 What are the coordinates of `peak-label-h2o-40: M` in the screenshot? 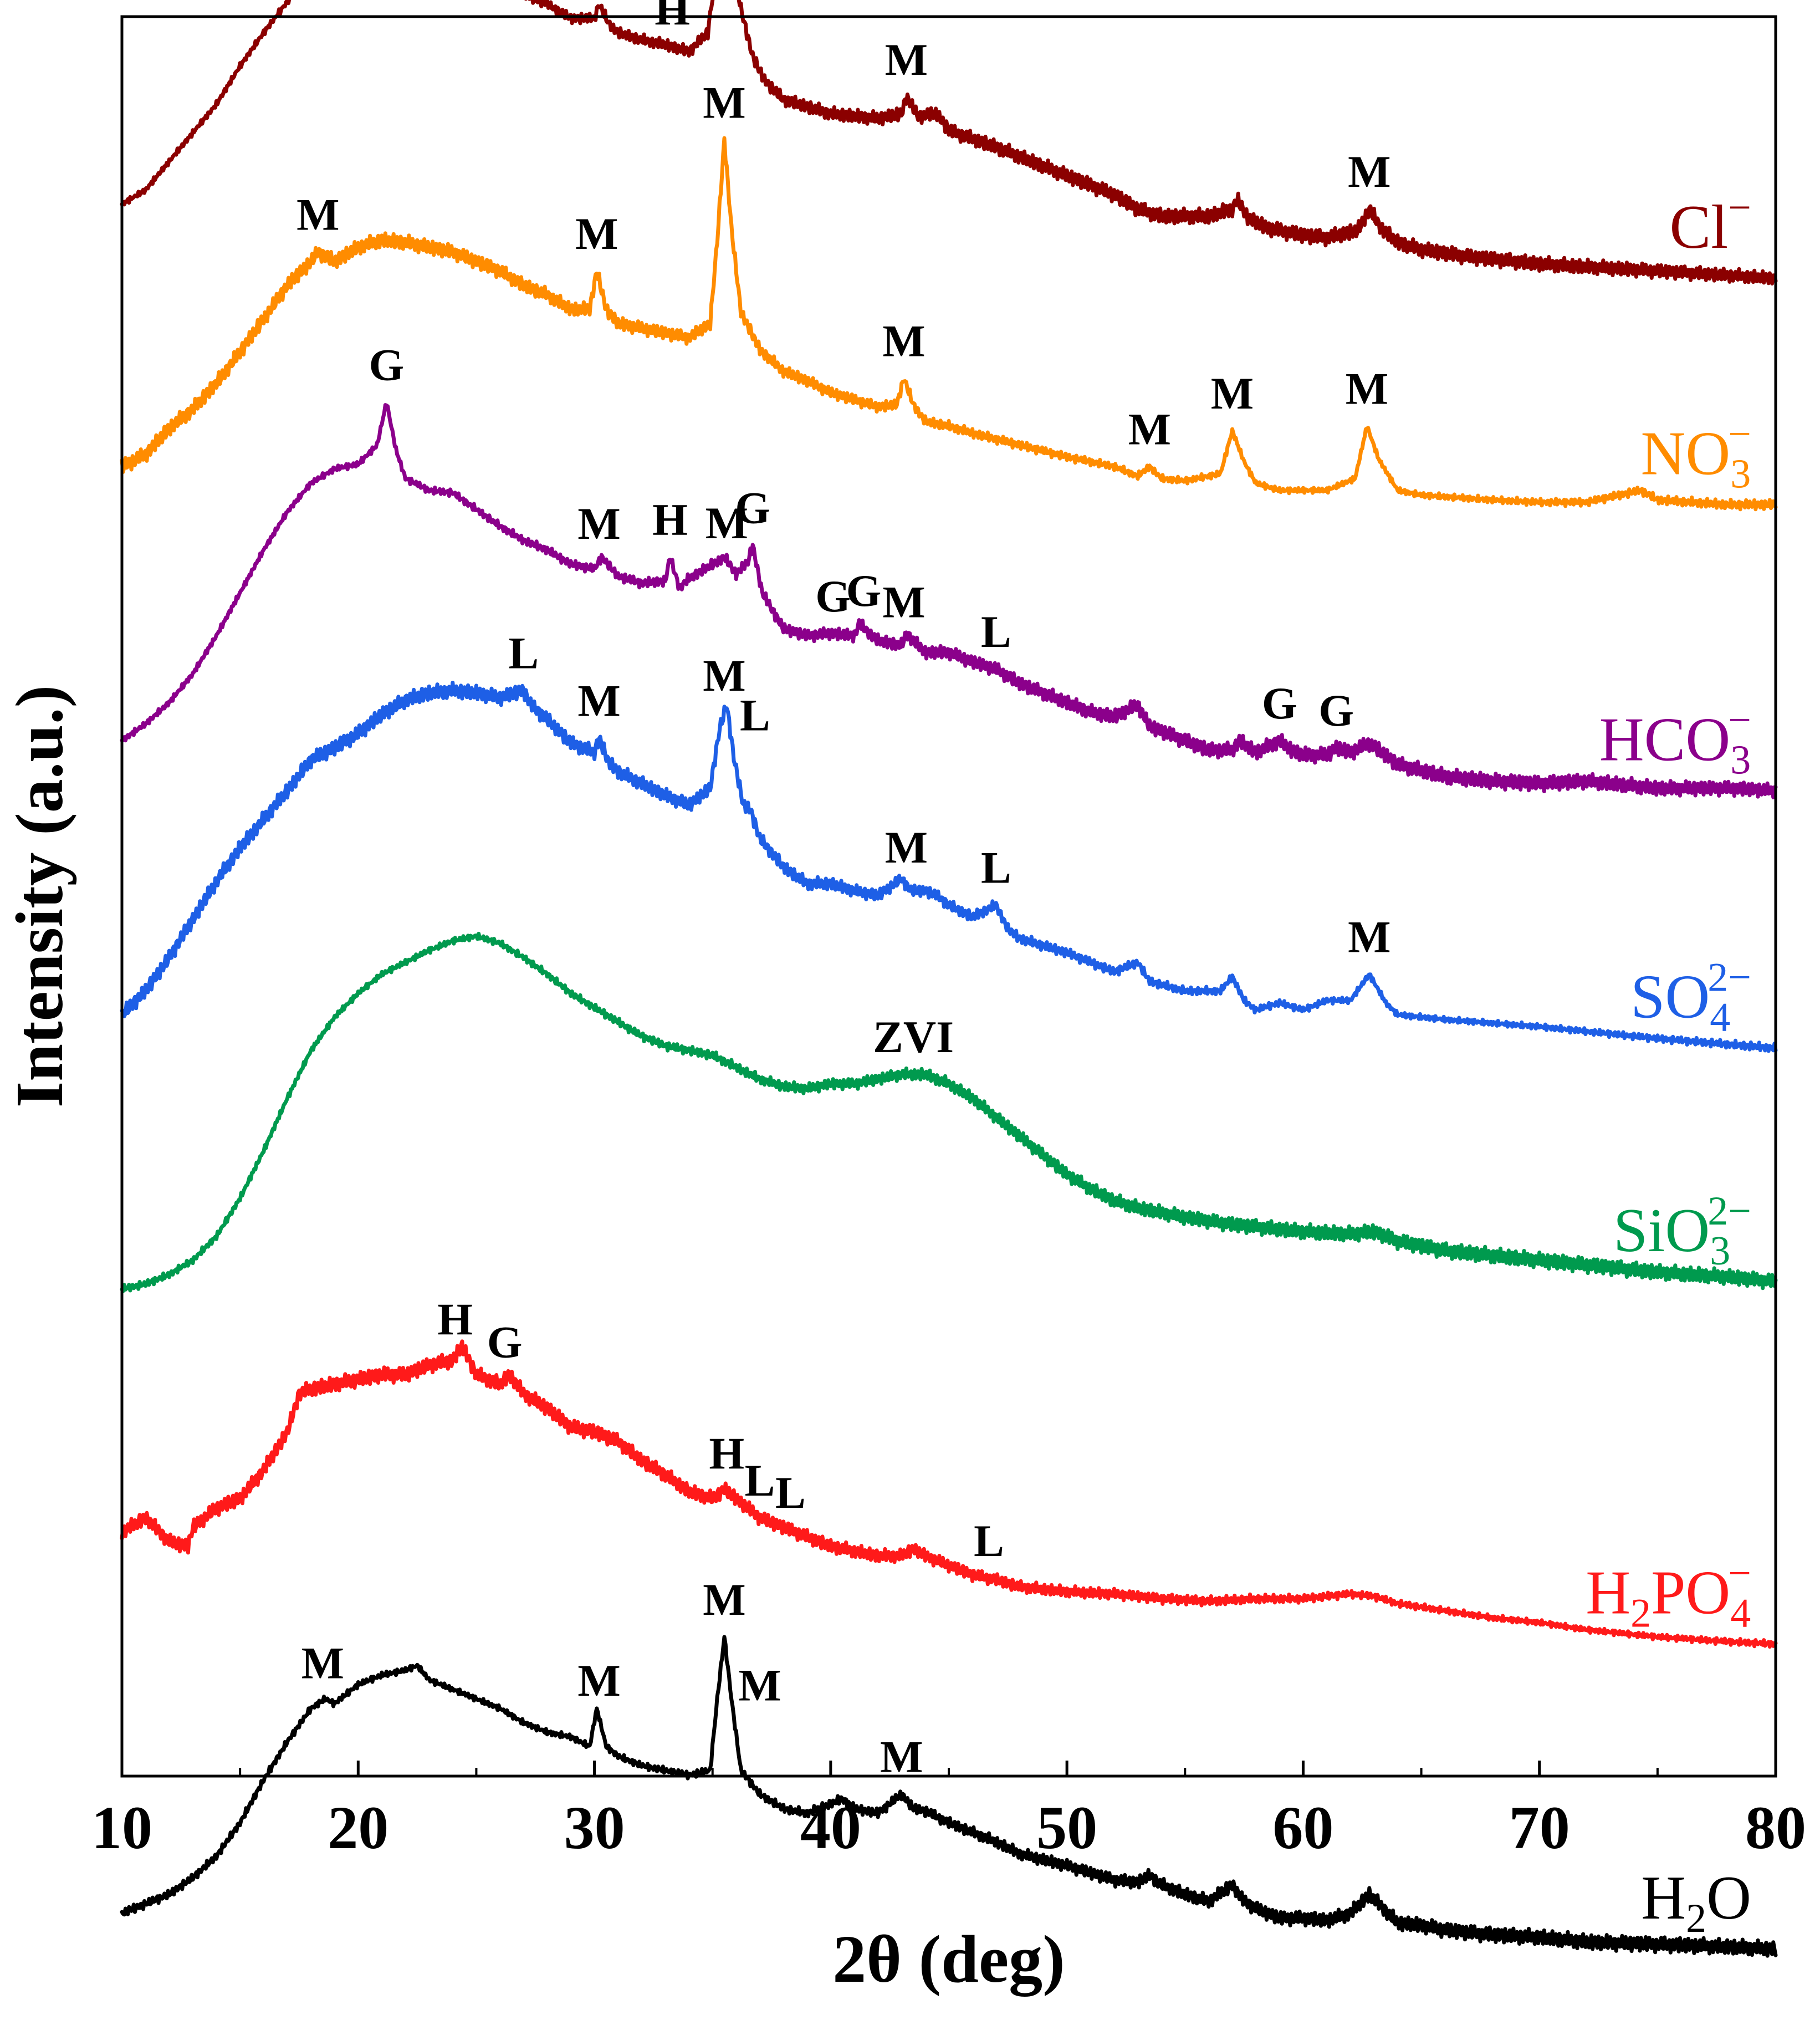 It's located at (724, 1599).